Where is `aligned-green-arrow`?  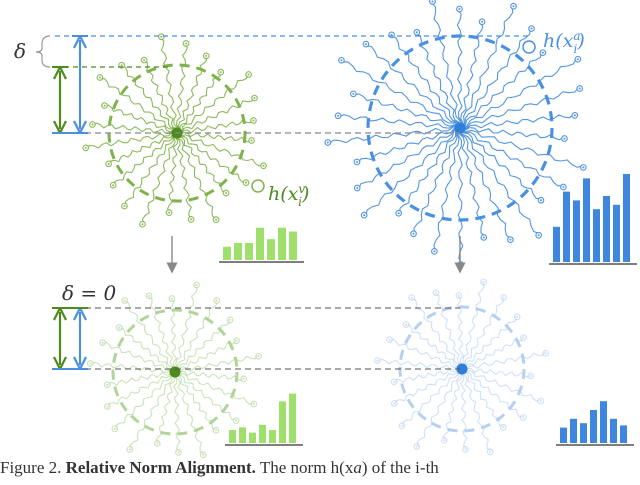
aligned-green-arrow is located at coordinates (60, 338).